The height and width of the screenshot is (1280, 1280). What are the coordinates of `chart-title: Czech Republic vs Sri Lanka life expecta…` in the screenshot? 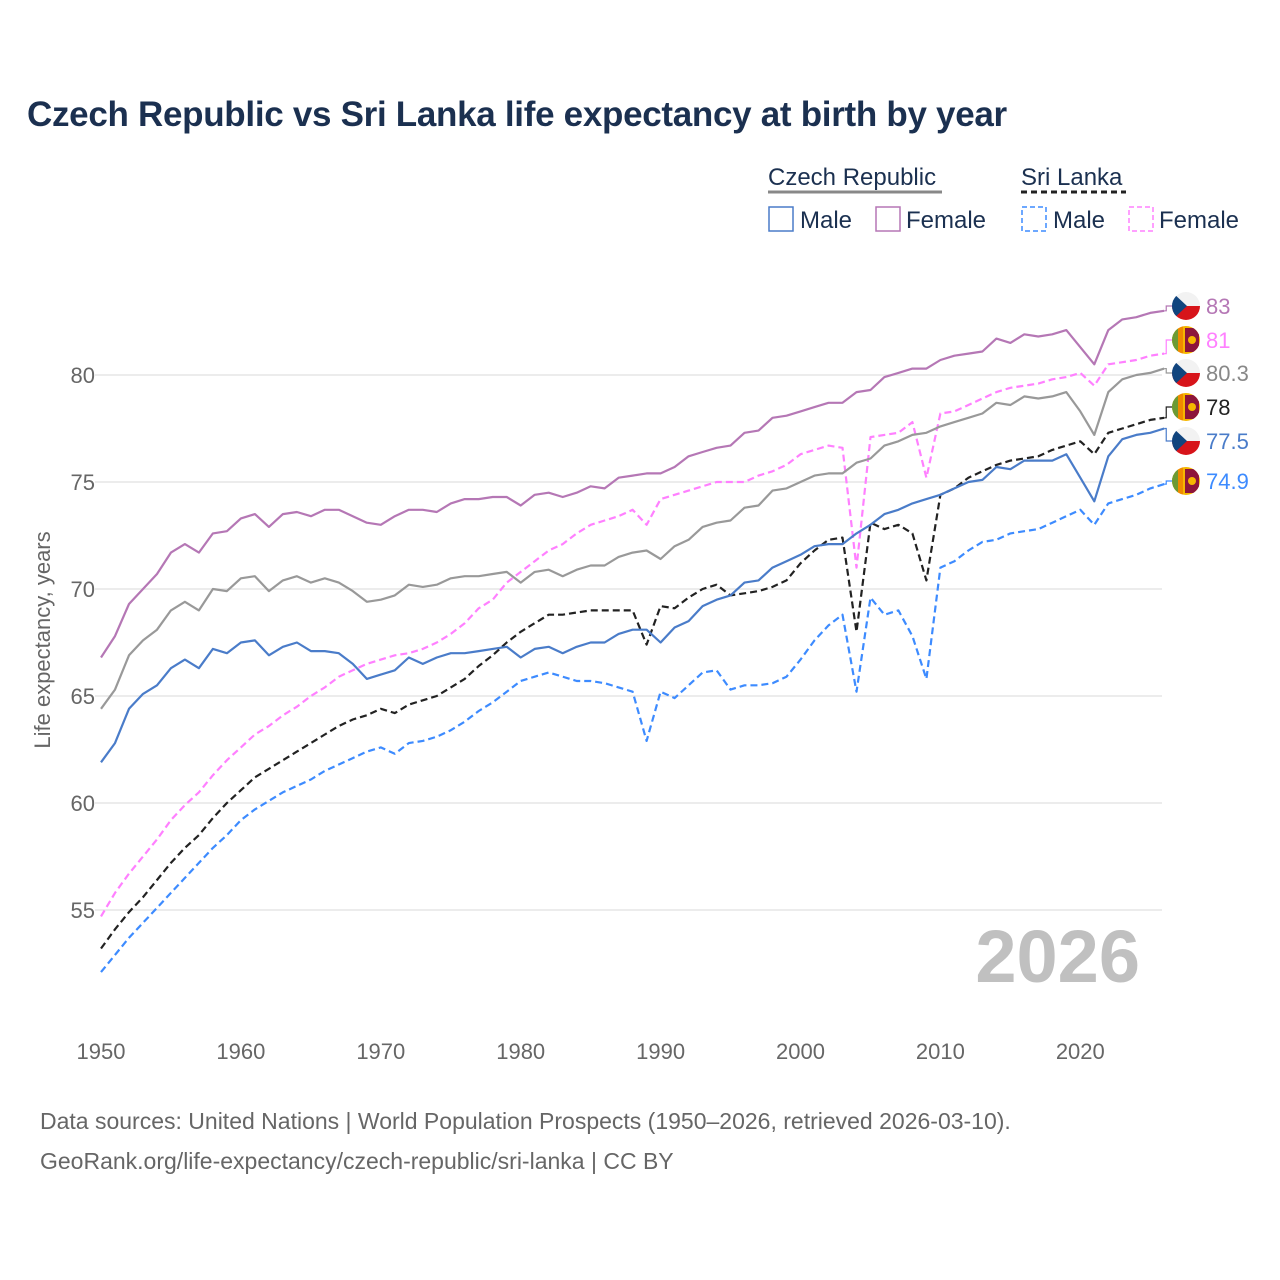 It's located at (517, 114).